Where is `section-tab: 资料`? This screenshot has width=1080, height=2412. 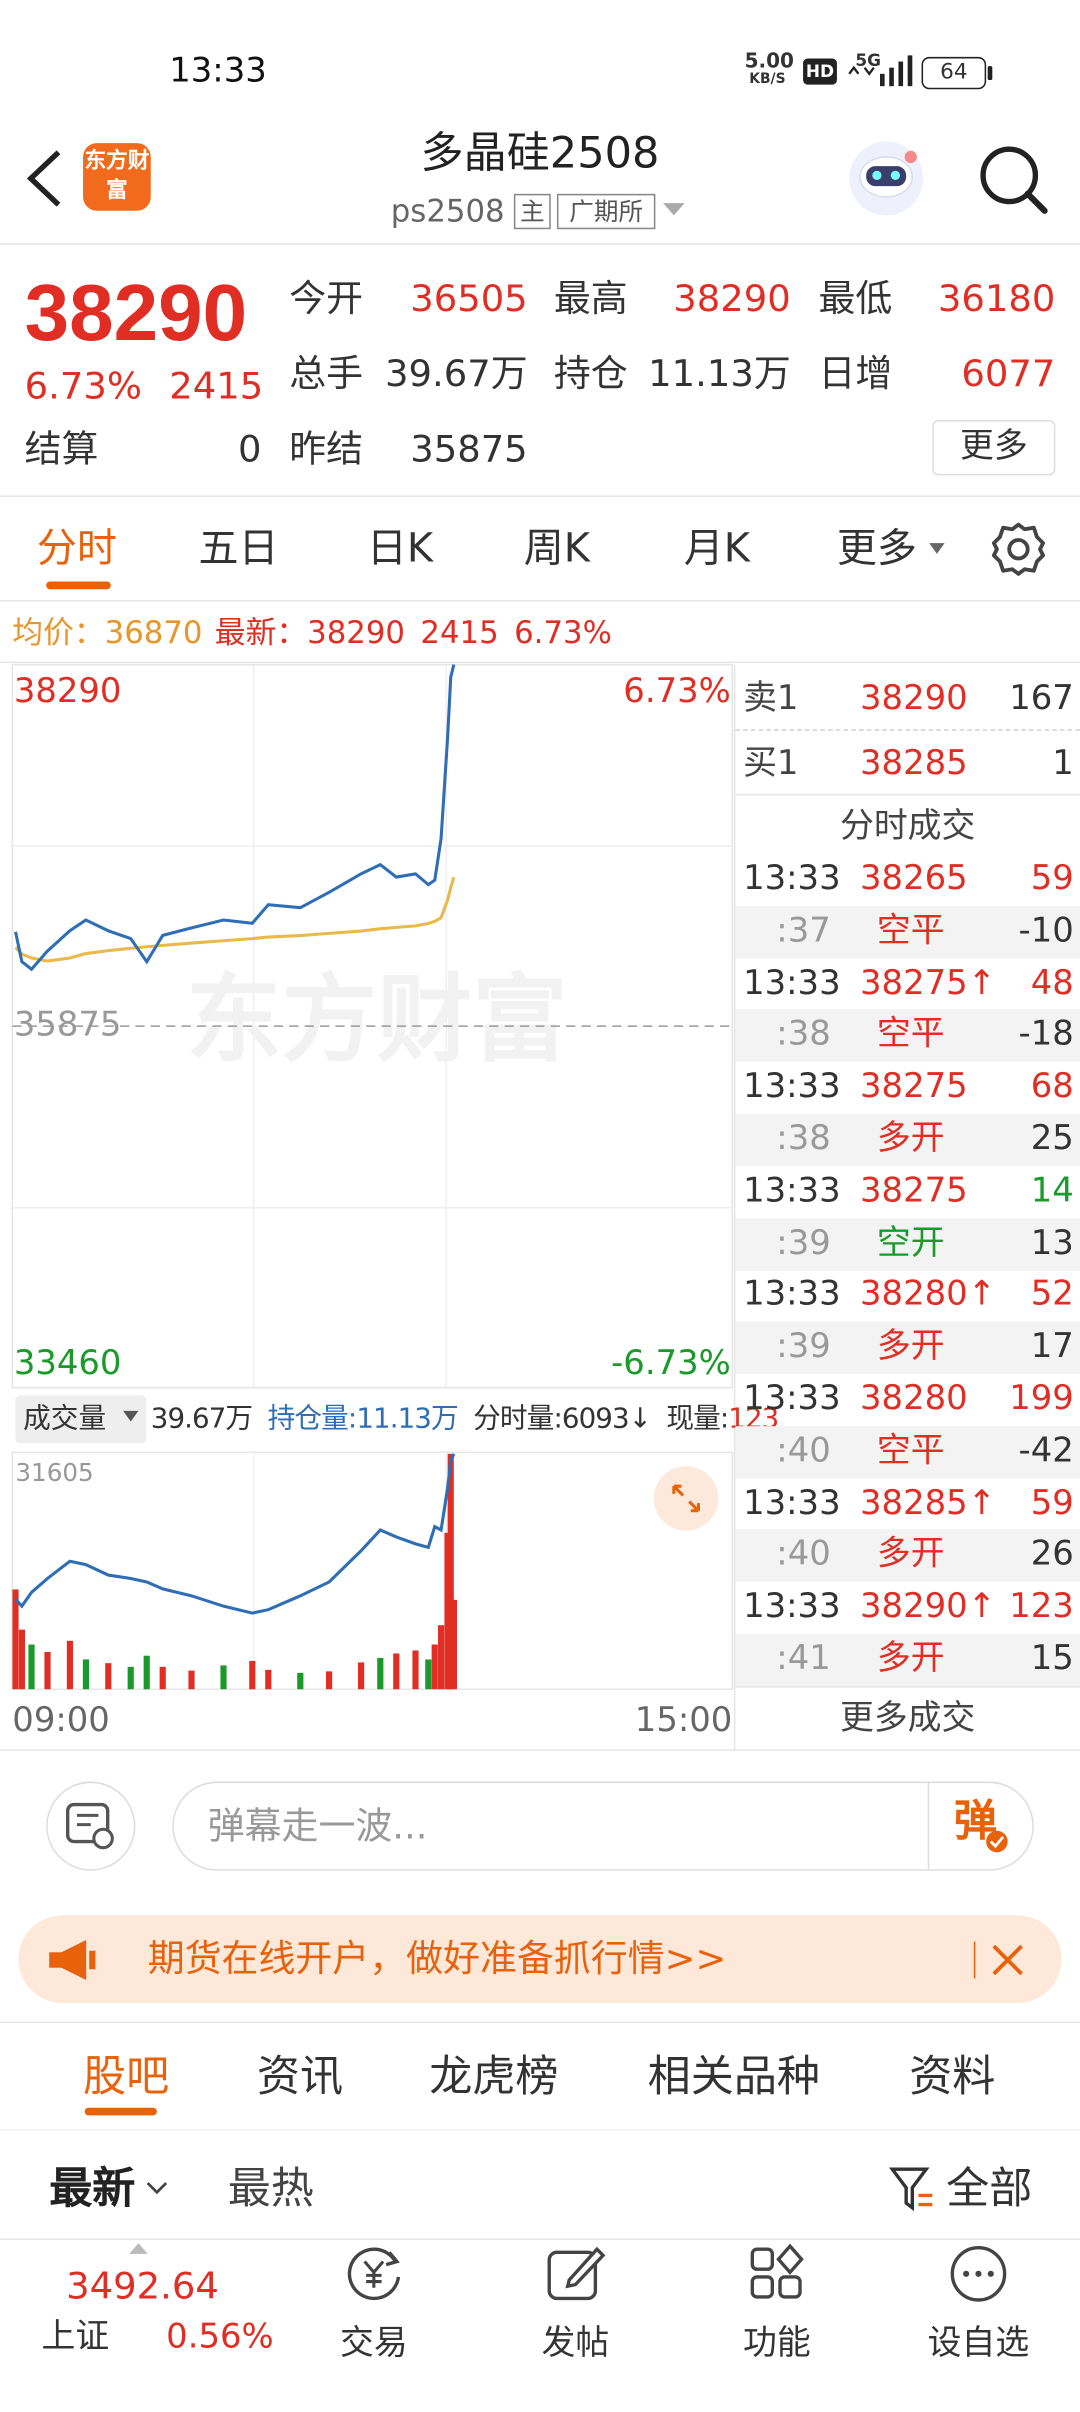 section-tab: 资料 is located at coordinates (952, 2076).